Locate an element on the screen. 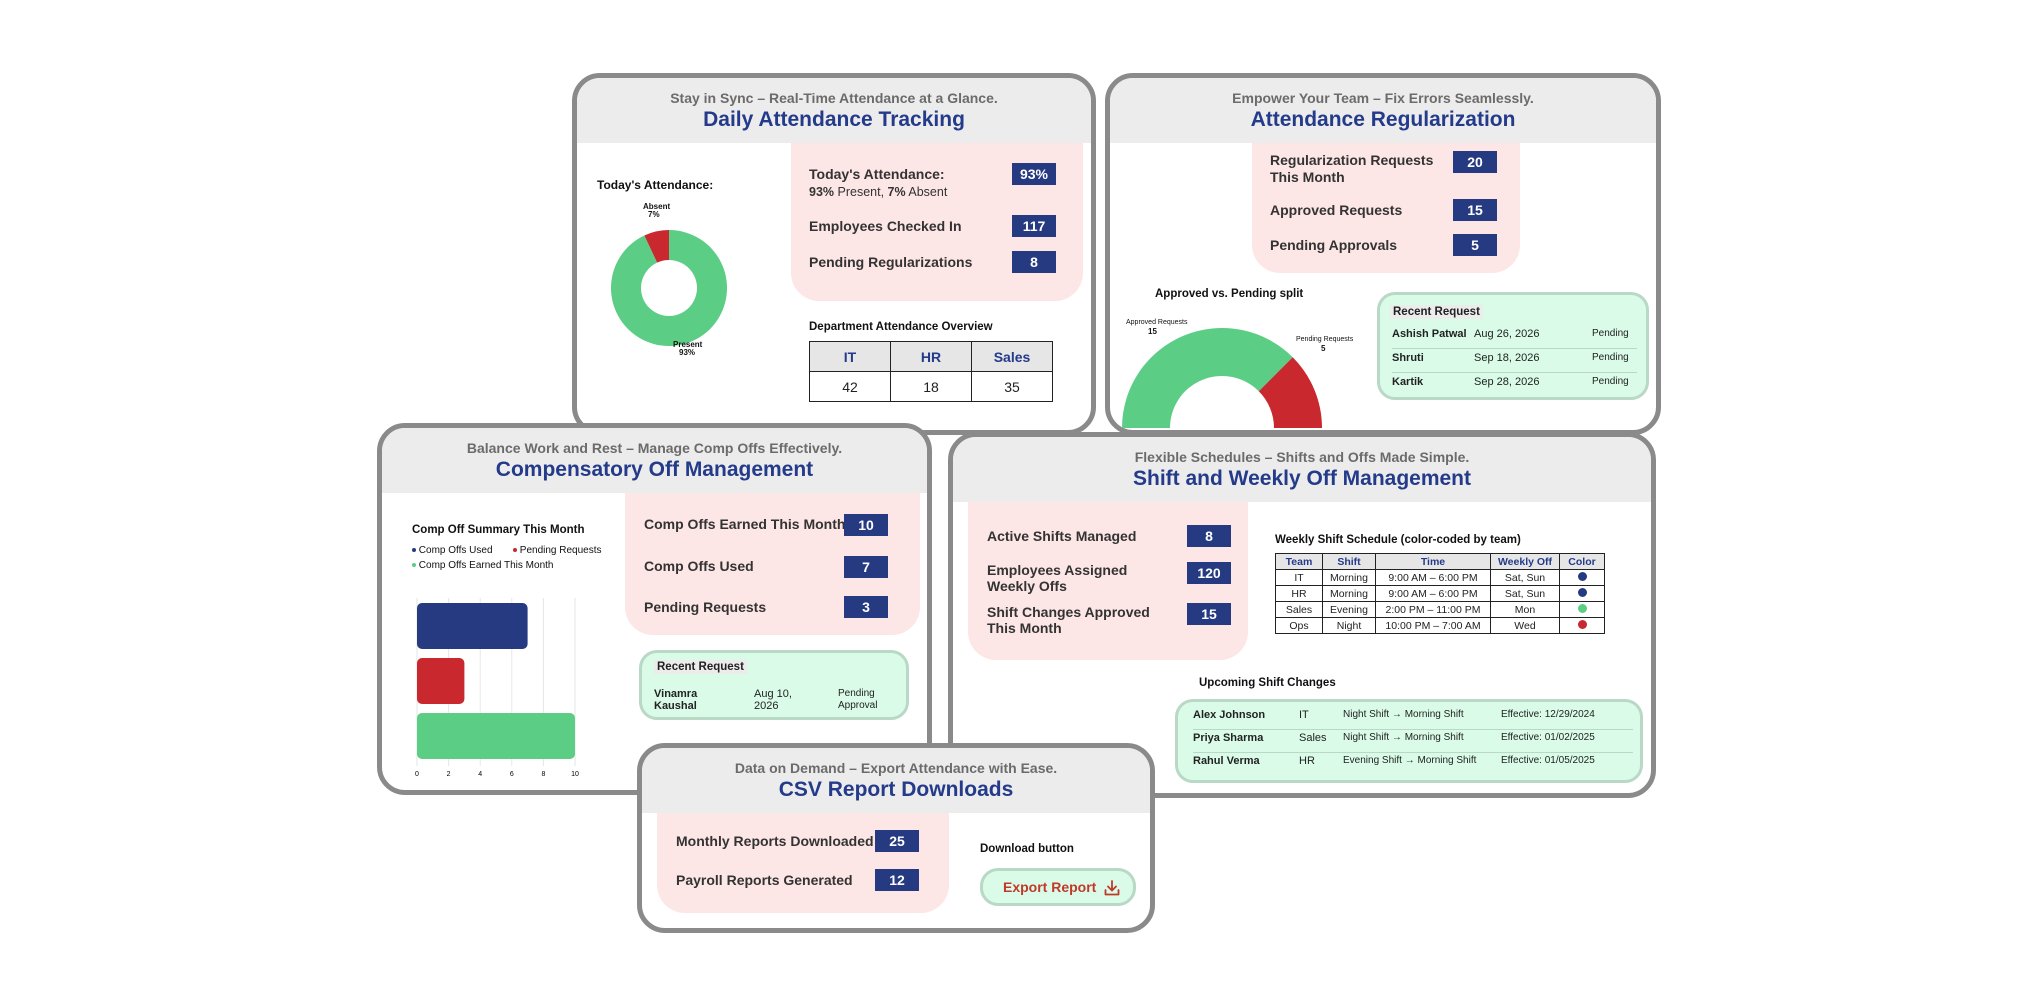  schedule-row: Sales Evening 2:00 PM – 11:00 PM Mon is located at coordinates (1440, 609).